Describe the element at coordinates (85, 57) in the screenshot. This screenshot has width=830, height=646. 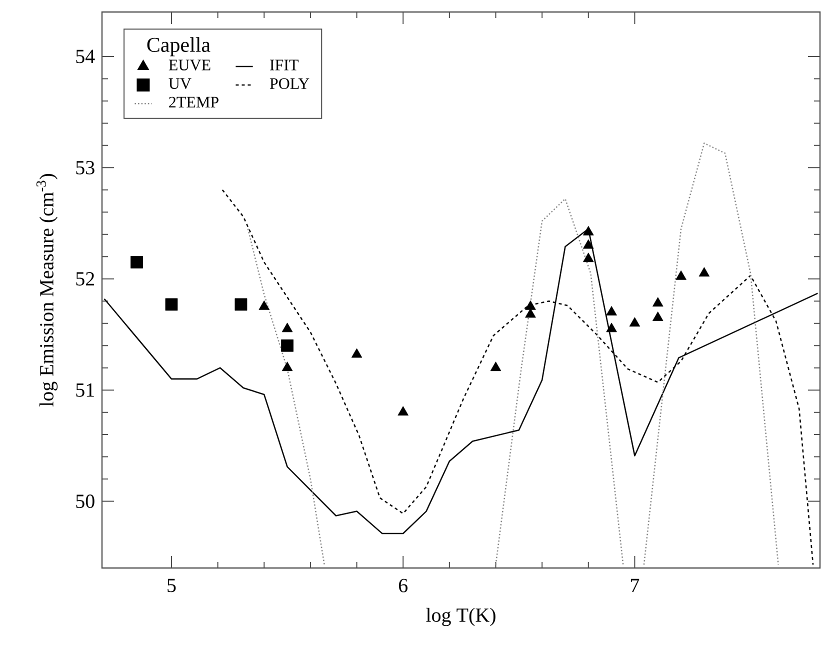
I see `y-tick-label: 54` at that location.